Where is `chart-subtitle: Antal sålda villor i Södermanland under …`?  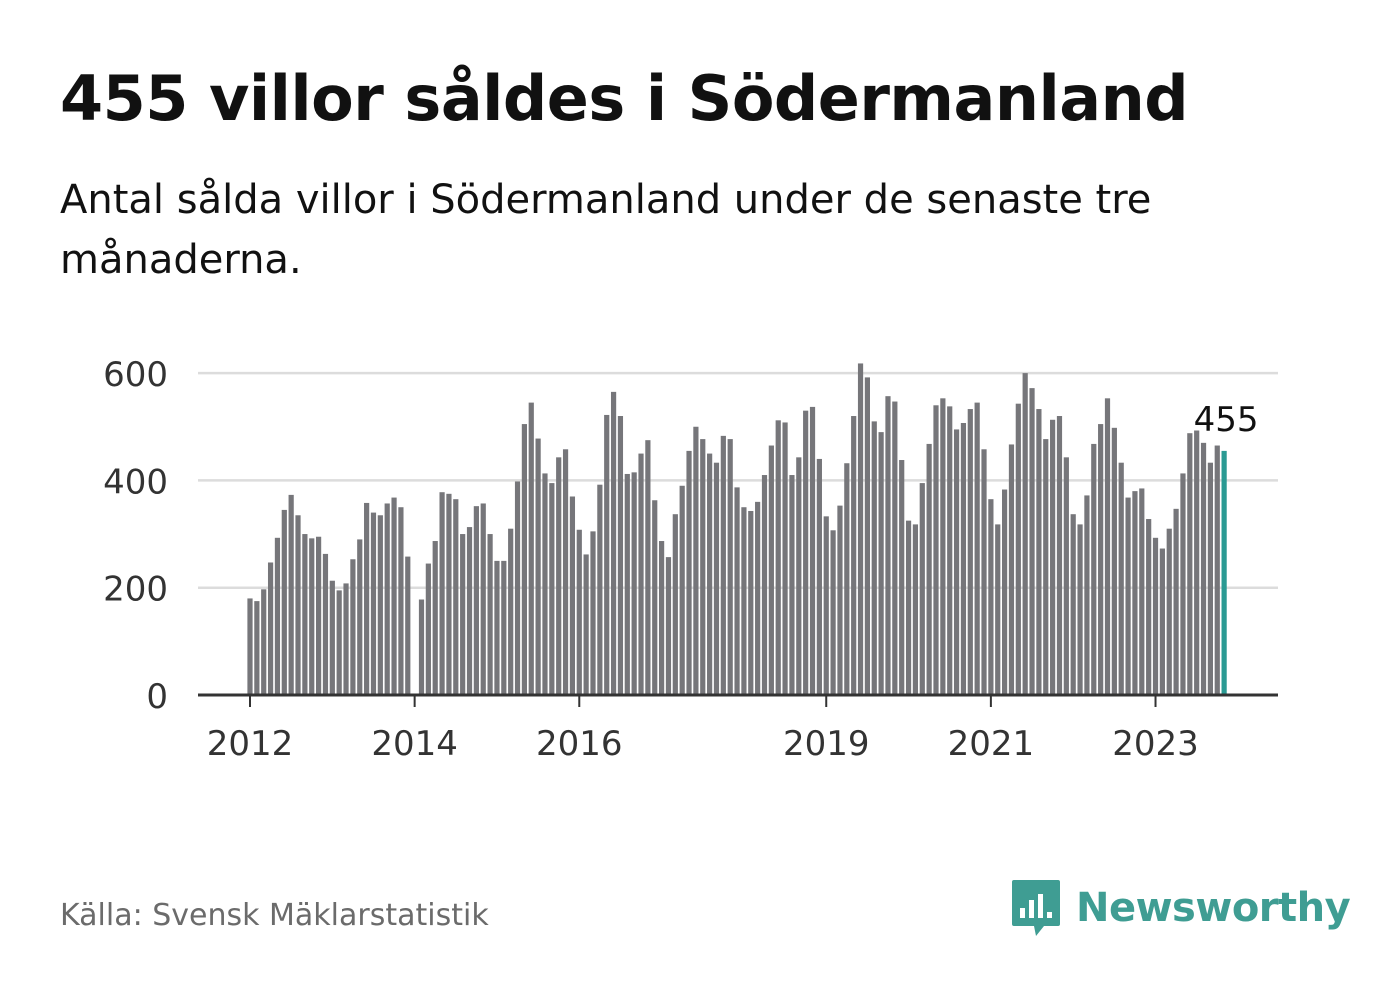
chart-subtitle: Antal sålda villor i Södermanland under … is located at coordinates (606, 230).